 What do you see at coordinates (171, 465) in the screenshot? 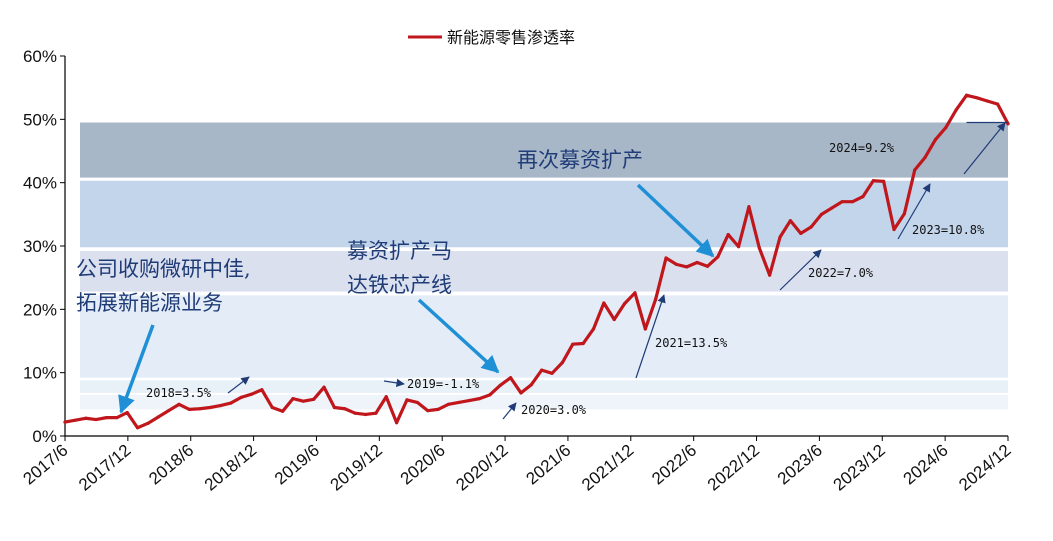
I see `x-tick-label: 2018/6` at bounding box center [171, 465].